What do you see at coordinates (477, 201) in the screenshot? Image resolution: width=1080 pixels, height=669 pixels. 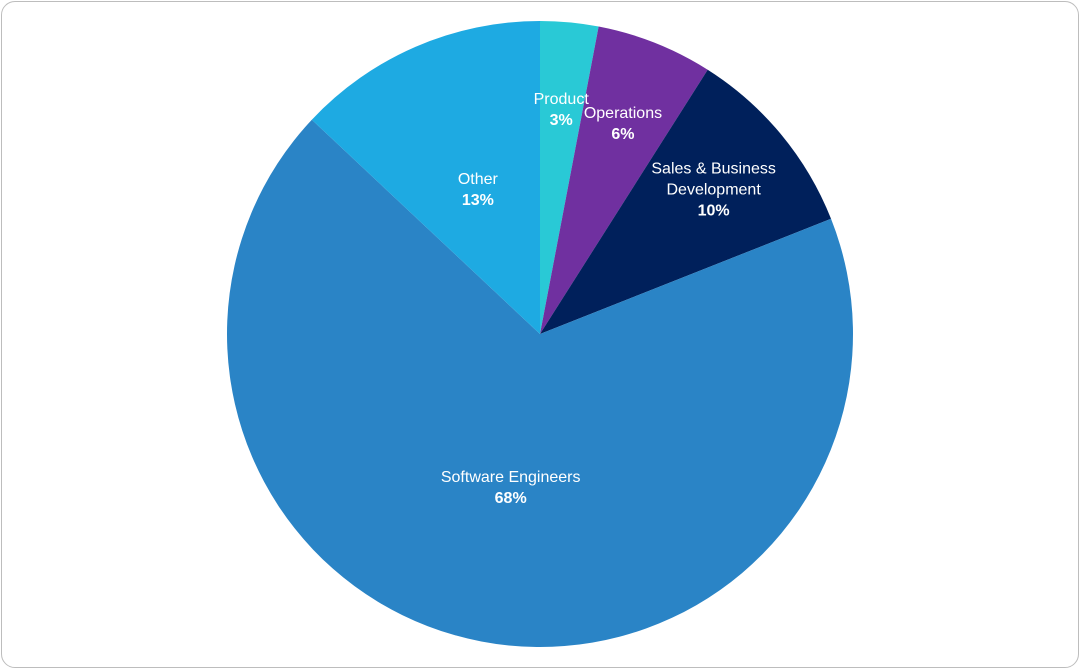 I see `value-label: 13%` at bounding box center [477, 201].